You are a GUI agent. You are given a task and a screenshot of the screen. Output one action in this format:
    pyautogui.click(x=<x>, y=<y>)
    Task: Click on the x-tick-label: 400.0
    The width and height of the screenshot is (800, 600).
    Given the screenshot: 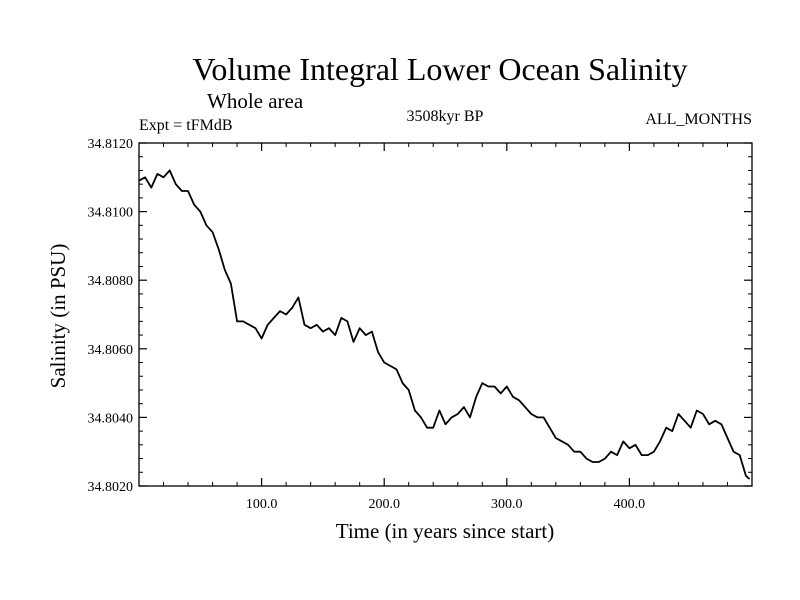 What is the action you would take?
    pyautogui.click(x=630, y=504)
    